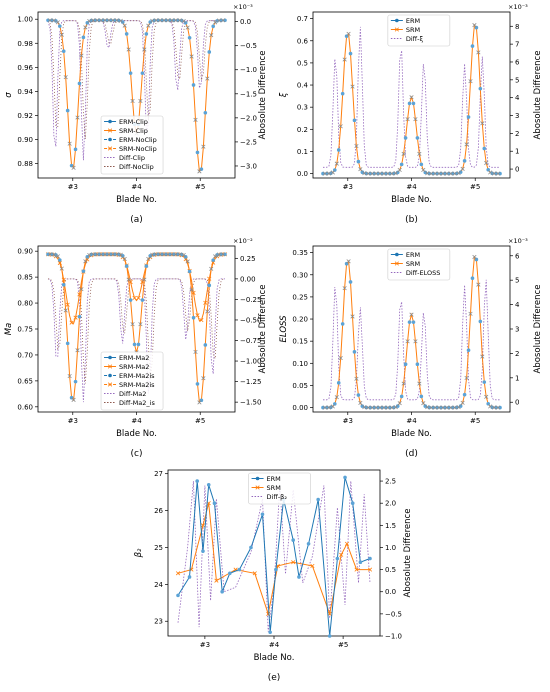 Image resolution: width=550 pixels, height=692 pixels. Describe the element at coordinates (517, 256) in the screenshot. I see `y2-tick-label: 6` at that location.